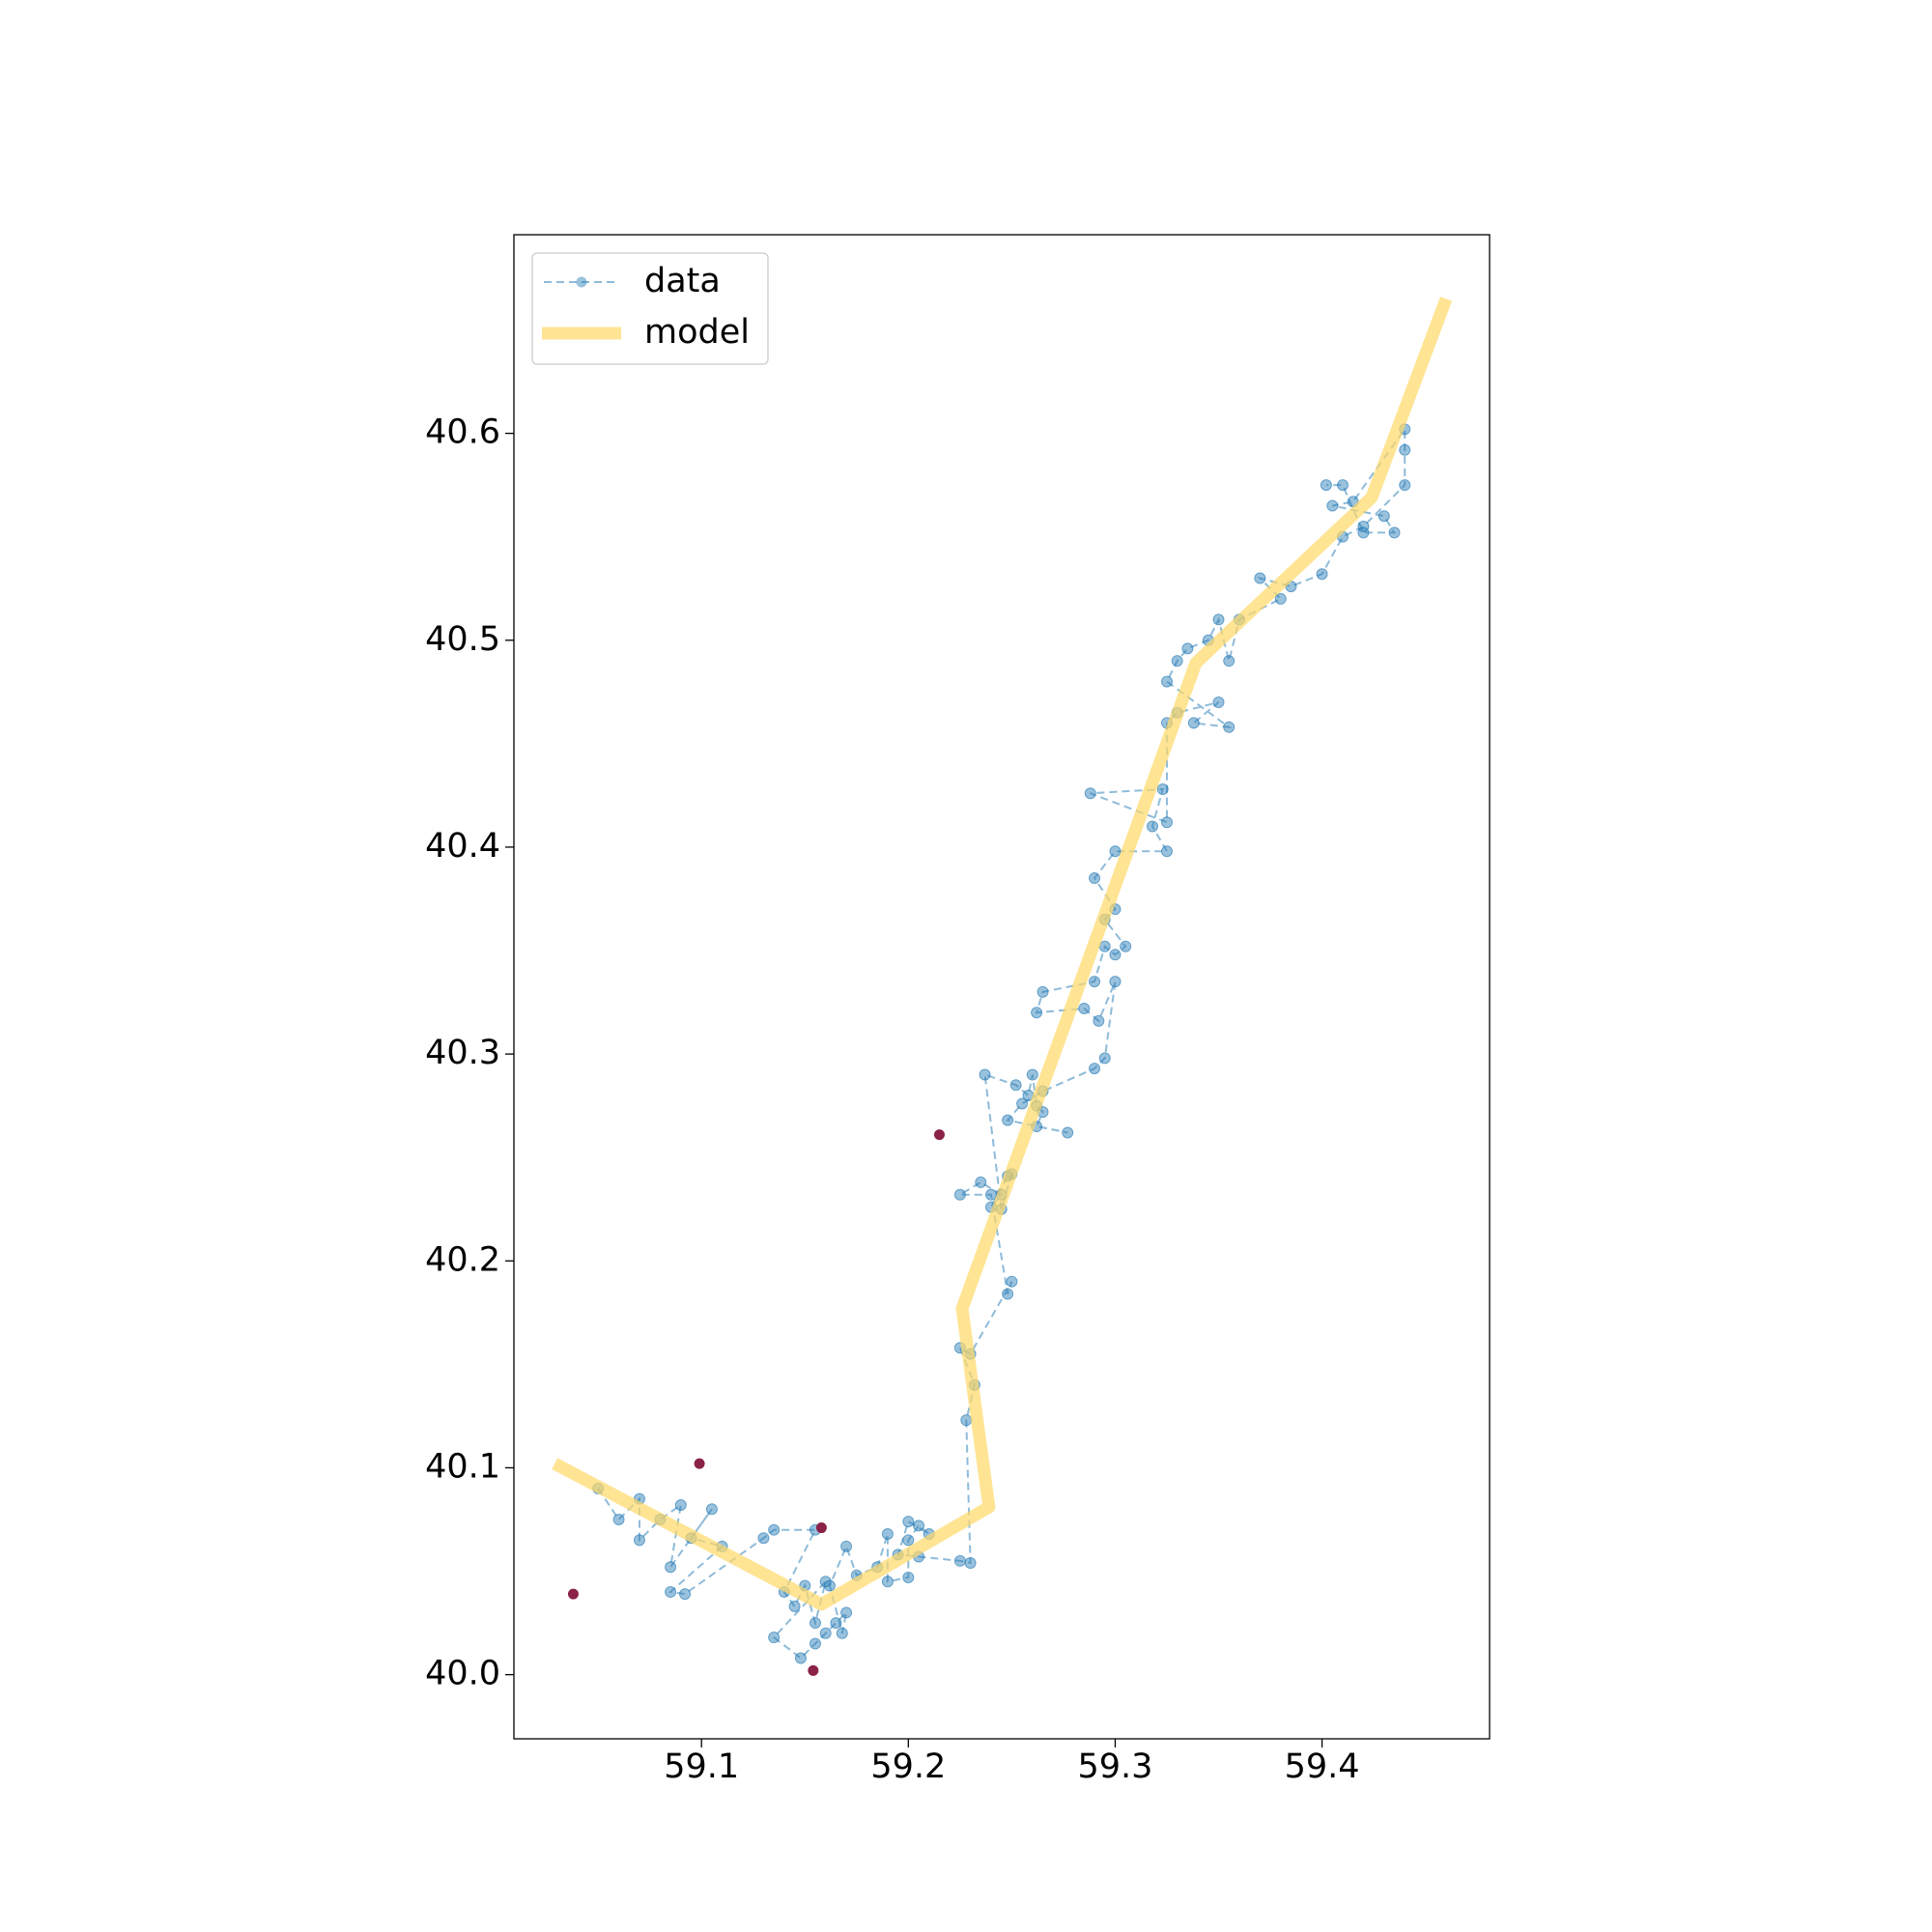 The height and width of the screenshot is (1932, 1932). I want to click on x-tick-label: 59.3, so click(1114, 1766).